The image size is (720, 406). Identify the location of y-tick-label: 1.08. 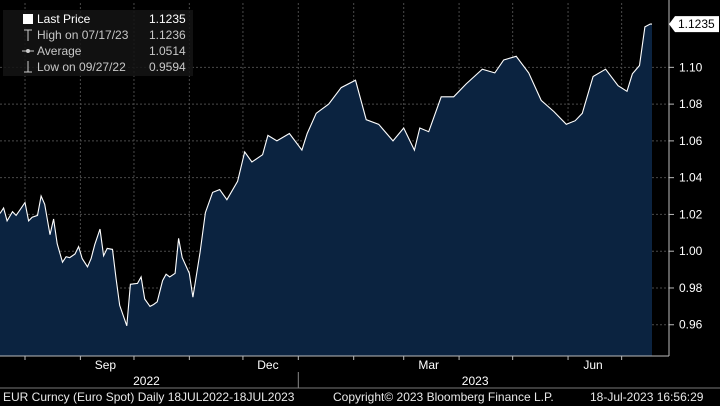
(691, 104).